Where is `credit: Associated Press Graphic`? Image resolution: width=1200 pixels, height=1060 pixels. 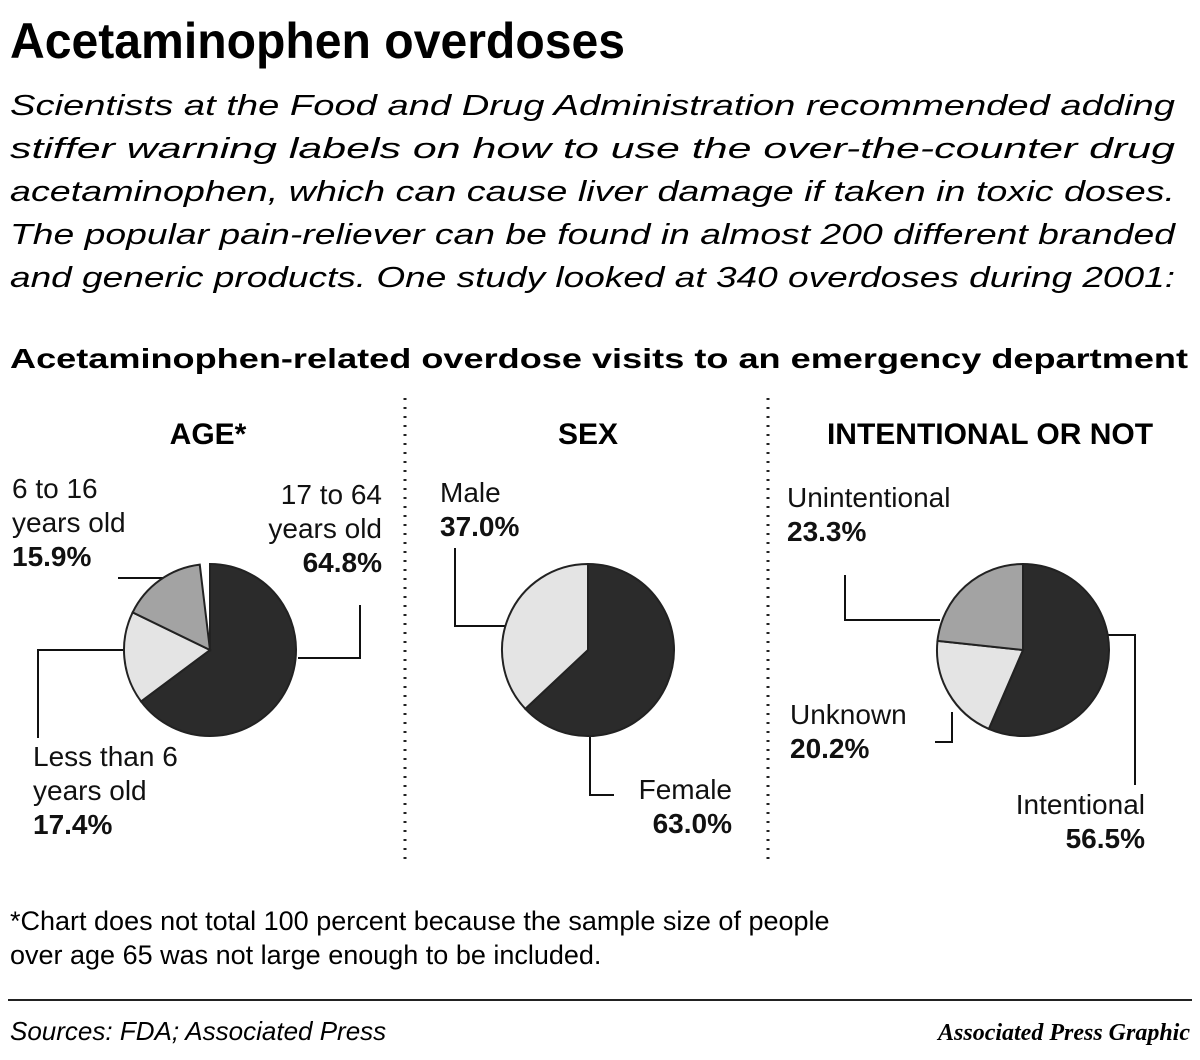 credit: Associated Press Graphic is located at coordinates (1063, 1033).